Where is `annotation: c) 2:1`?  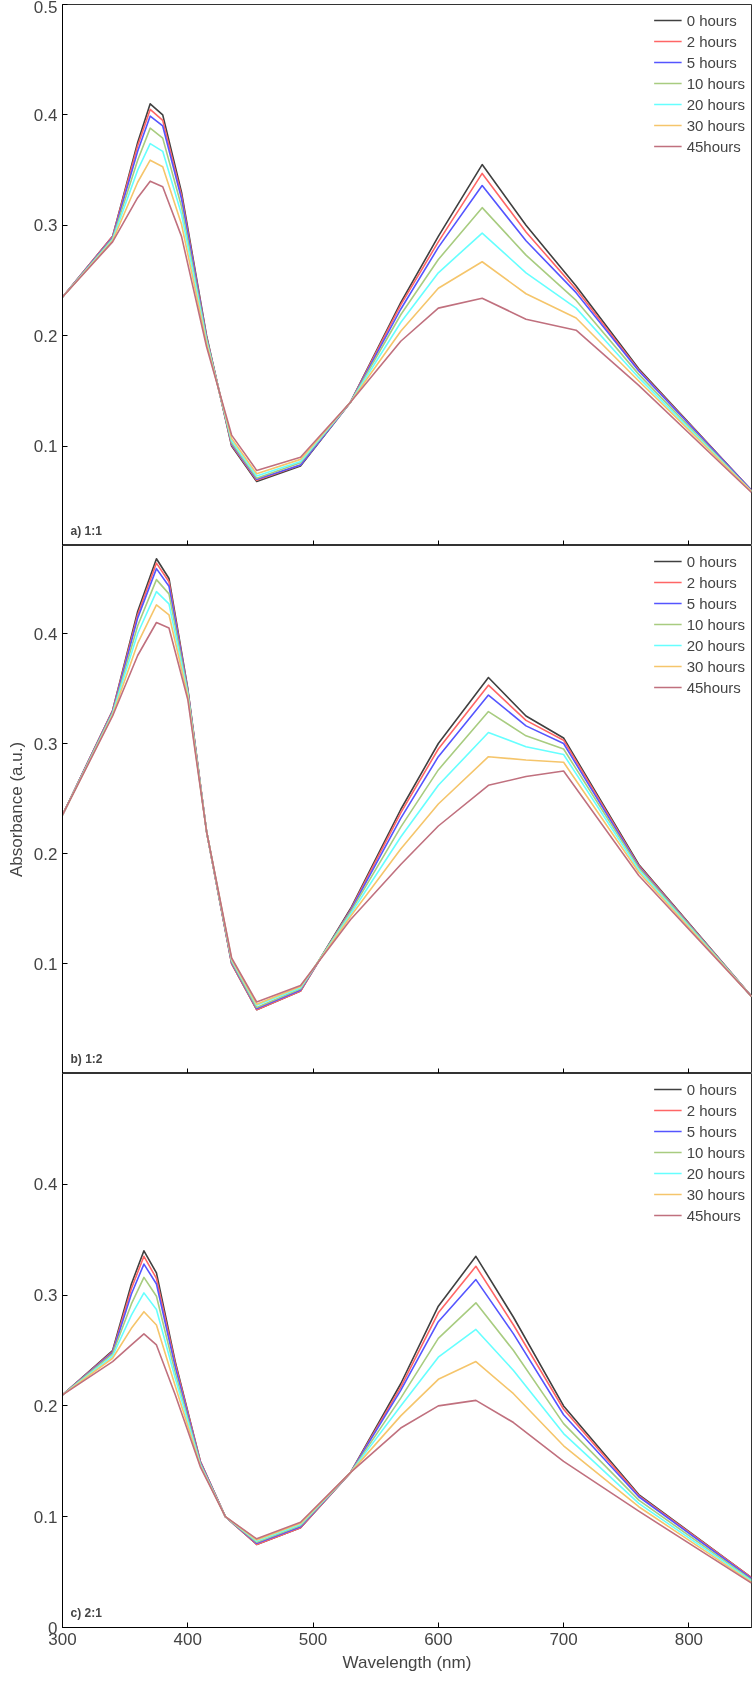
annotation: c) 2:1 is located at coordinates (86, 1612).